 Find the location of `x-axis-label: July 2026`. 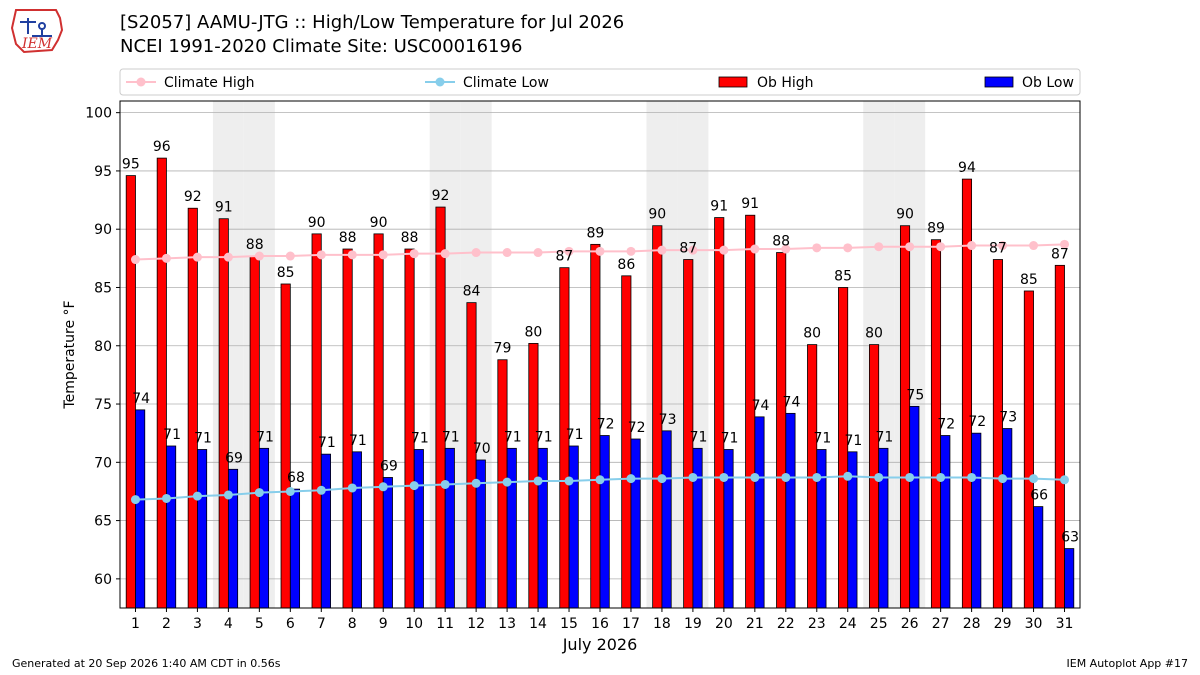

x-axis-label: July 2026 is located at coordinates (600, 644).